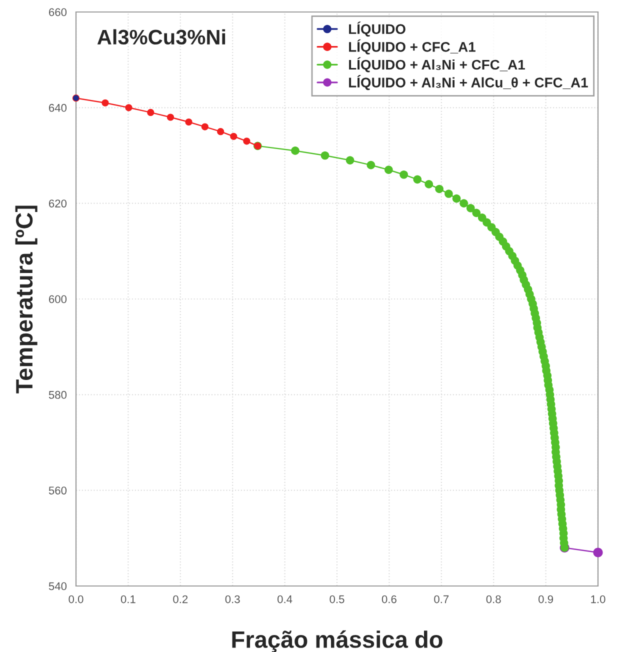 Image resolution: width=619 pixels, height=652 pixels. What do you see at coordinates (26, 300) in the screenshot?
I see `y-axis-title: Temperatura [ºC]` at bounding box center [26, 300].